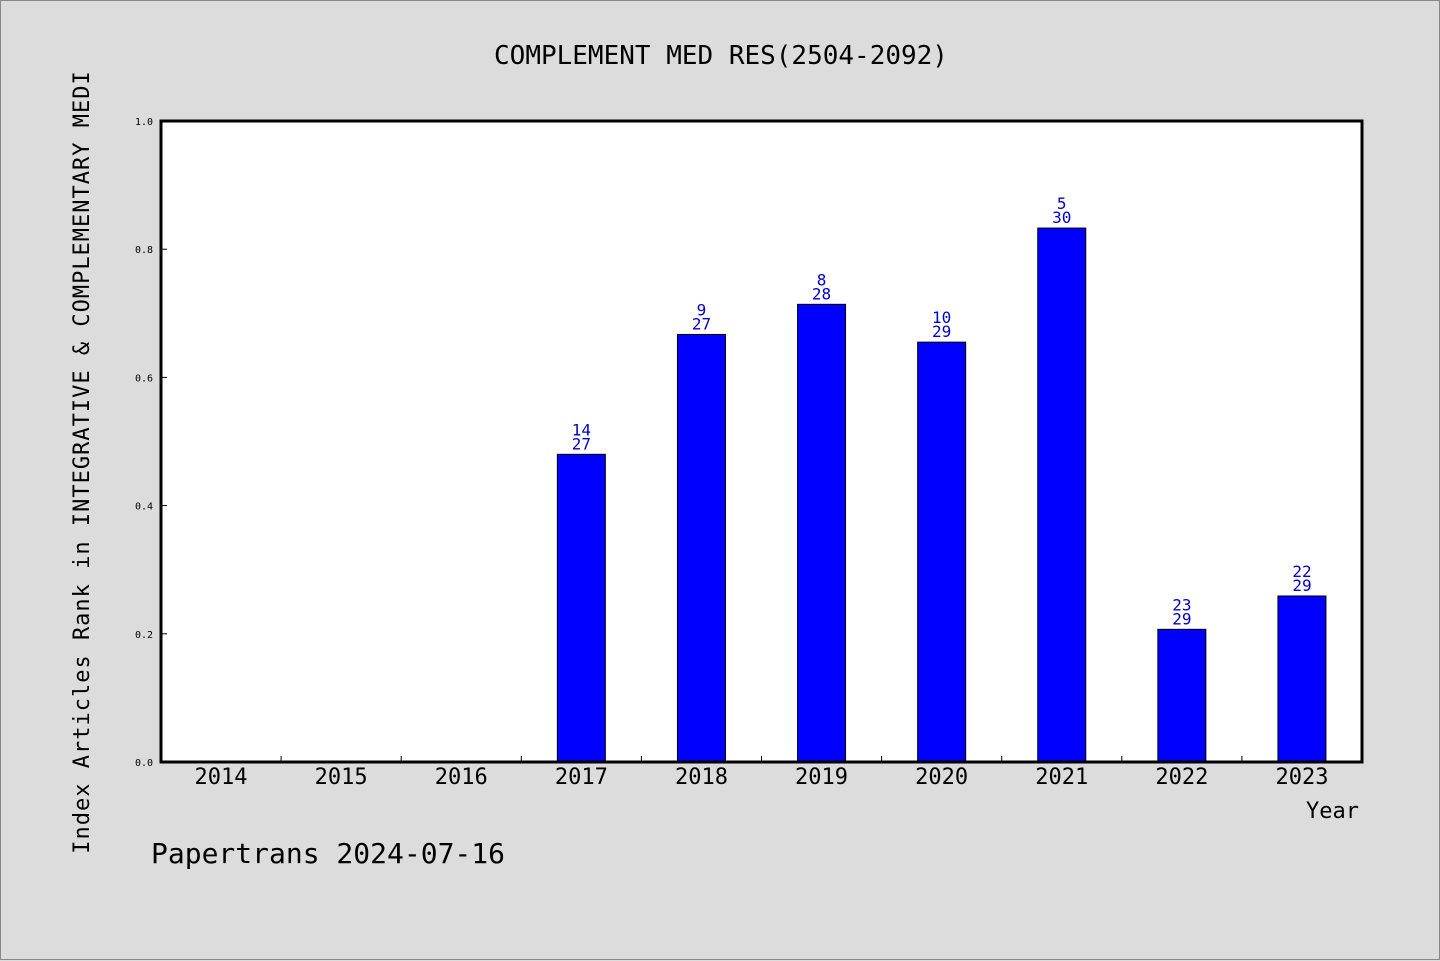 The image size is (1440, 961). What do you see at coordinates (328, 853) in the screenshot?
I see `footer-credit: Papertrans 2024-07-16` at bounding box center [328, 853].